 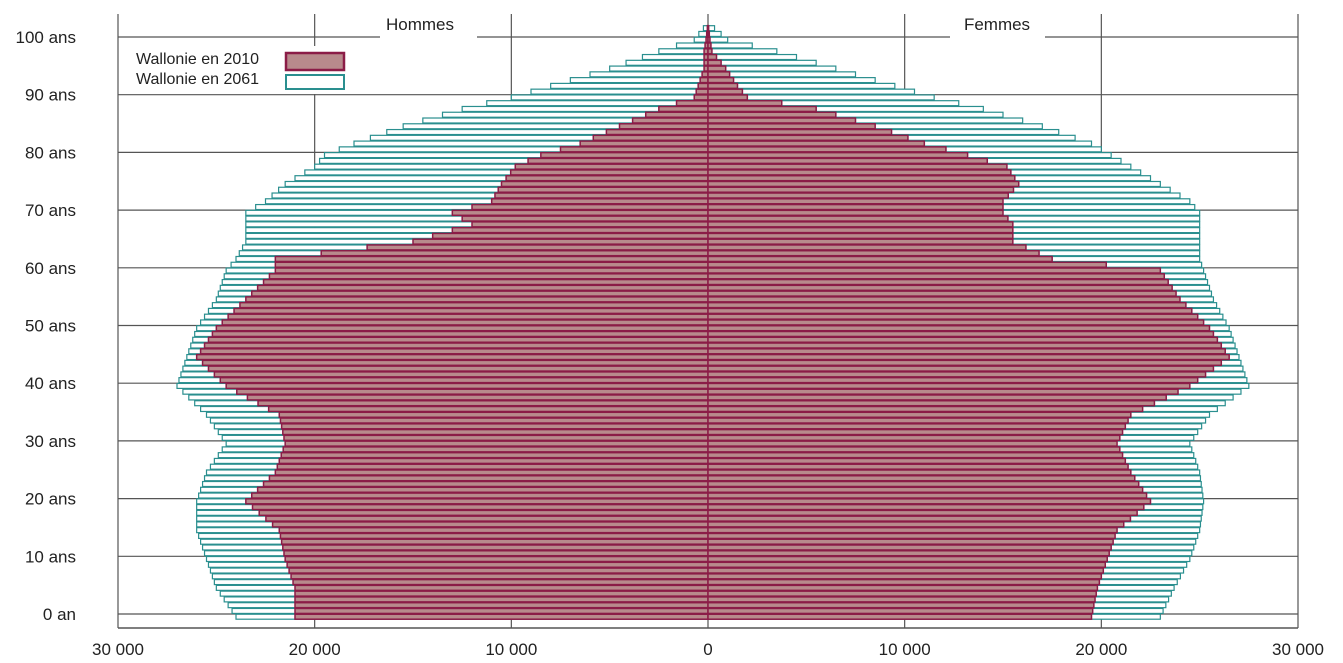 What do you see at coordinates (1101, 649) in the screenshot?
I see `x-tick-label: 20 000` at bounding box center [1101, 649].